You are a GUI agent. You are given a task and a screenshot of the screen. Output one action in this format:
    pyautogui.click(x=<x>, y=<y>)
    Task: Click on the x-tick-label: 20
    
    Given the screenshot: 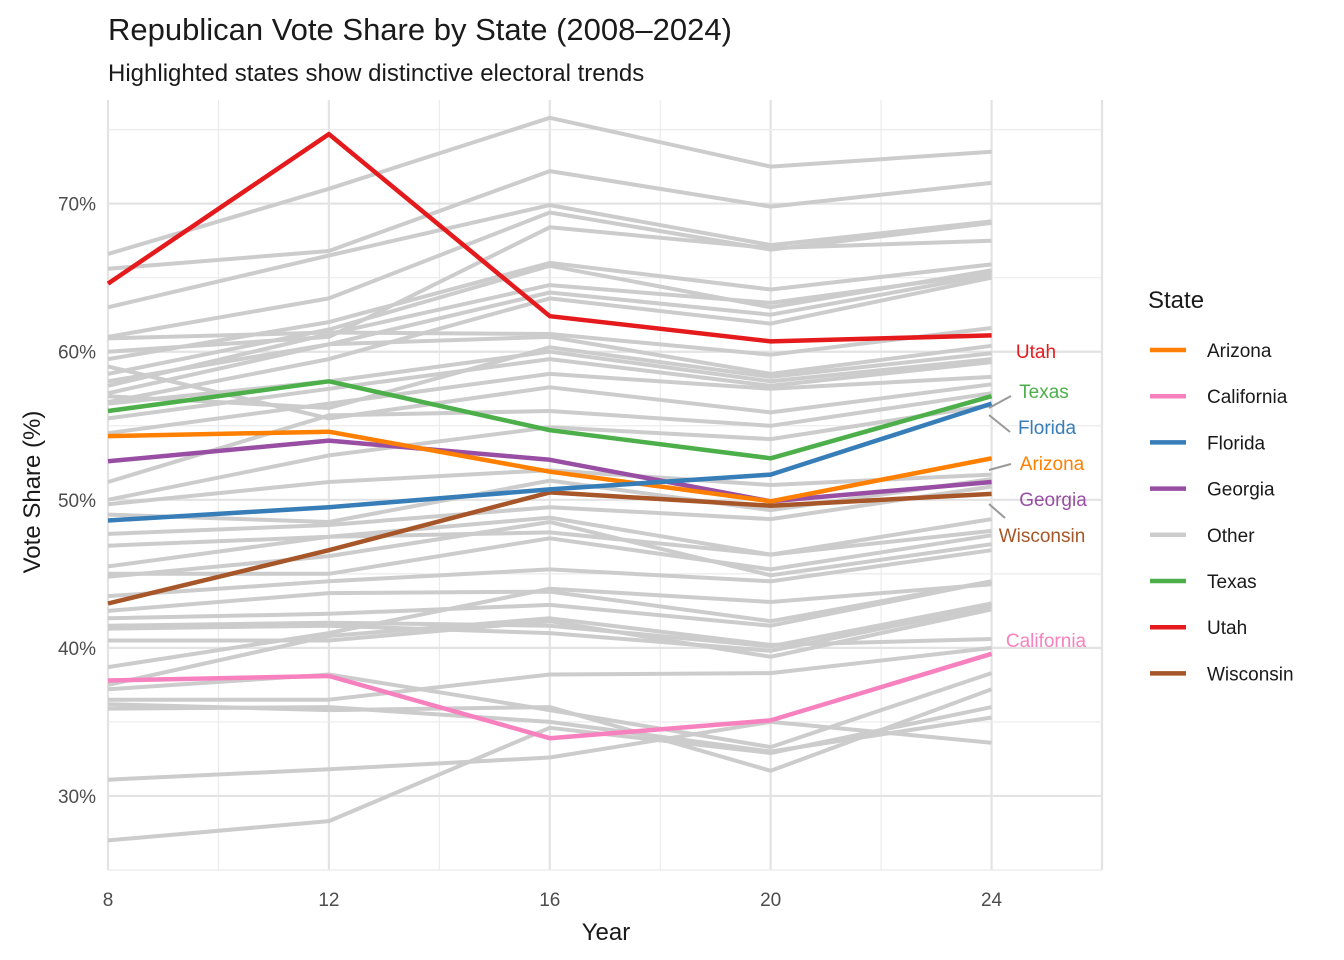 What is the action you would take?
    pyautogui.click(x=770, y=900)
    